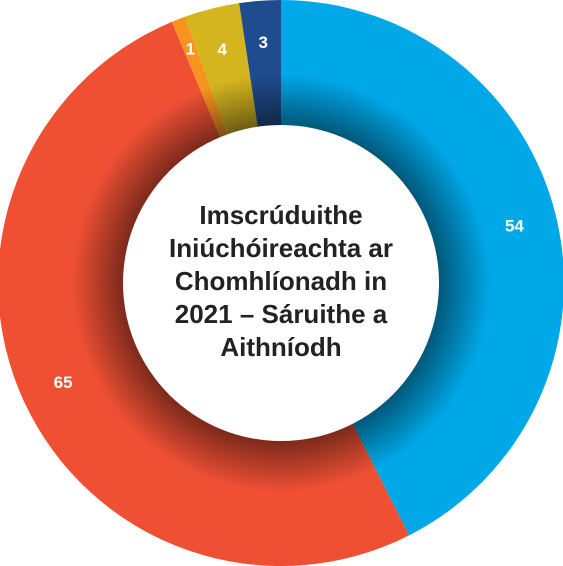 This screenshot has width=563, height=566. Describe the element at coordinates (280, 215) in the screenshot. I see `chart-title: Imscrúduithe` at that location.